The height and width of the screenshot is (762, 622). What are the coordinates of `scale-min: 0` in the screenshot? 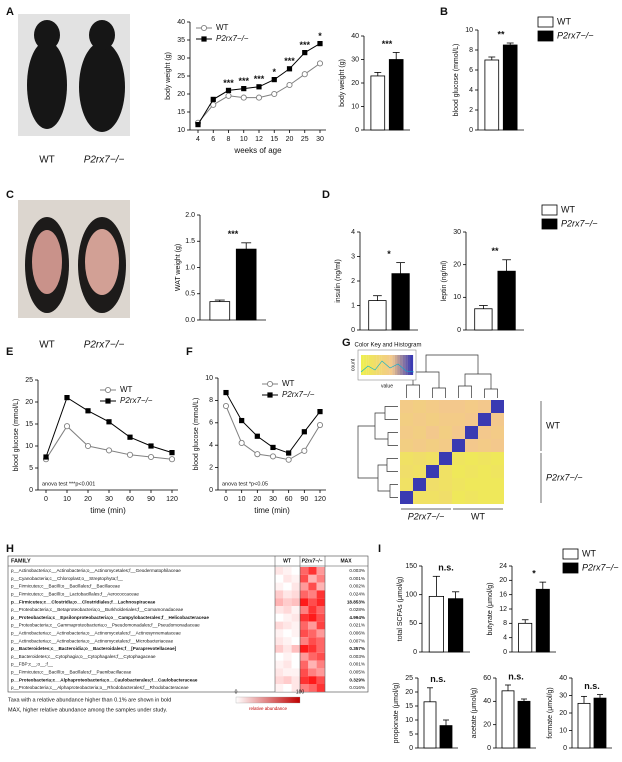 It's located at (236, 692).